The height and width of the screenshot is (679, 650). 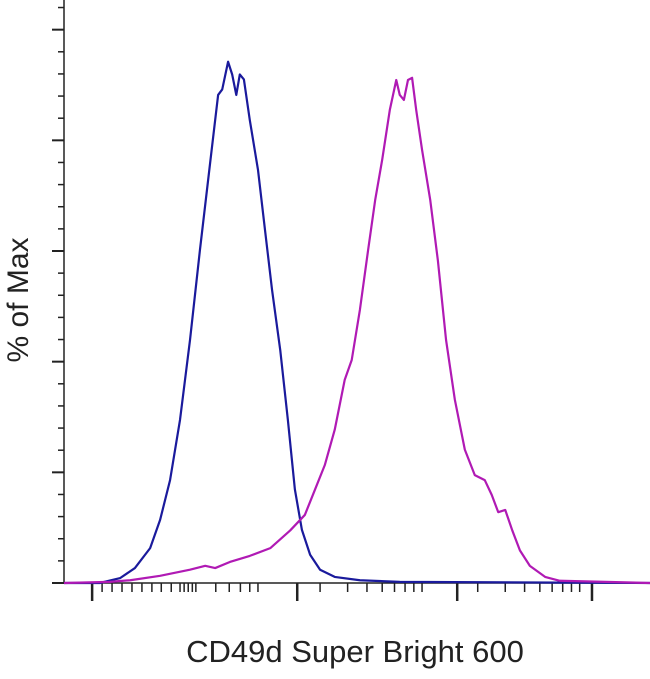 I want to click on x-axis-label: CD49d Super Bright 600, so click(x=355, y=651).